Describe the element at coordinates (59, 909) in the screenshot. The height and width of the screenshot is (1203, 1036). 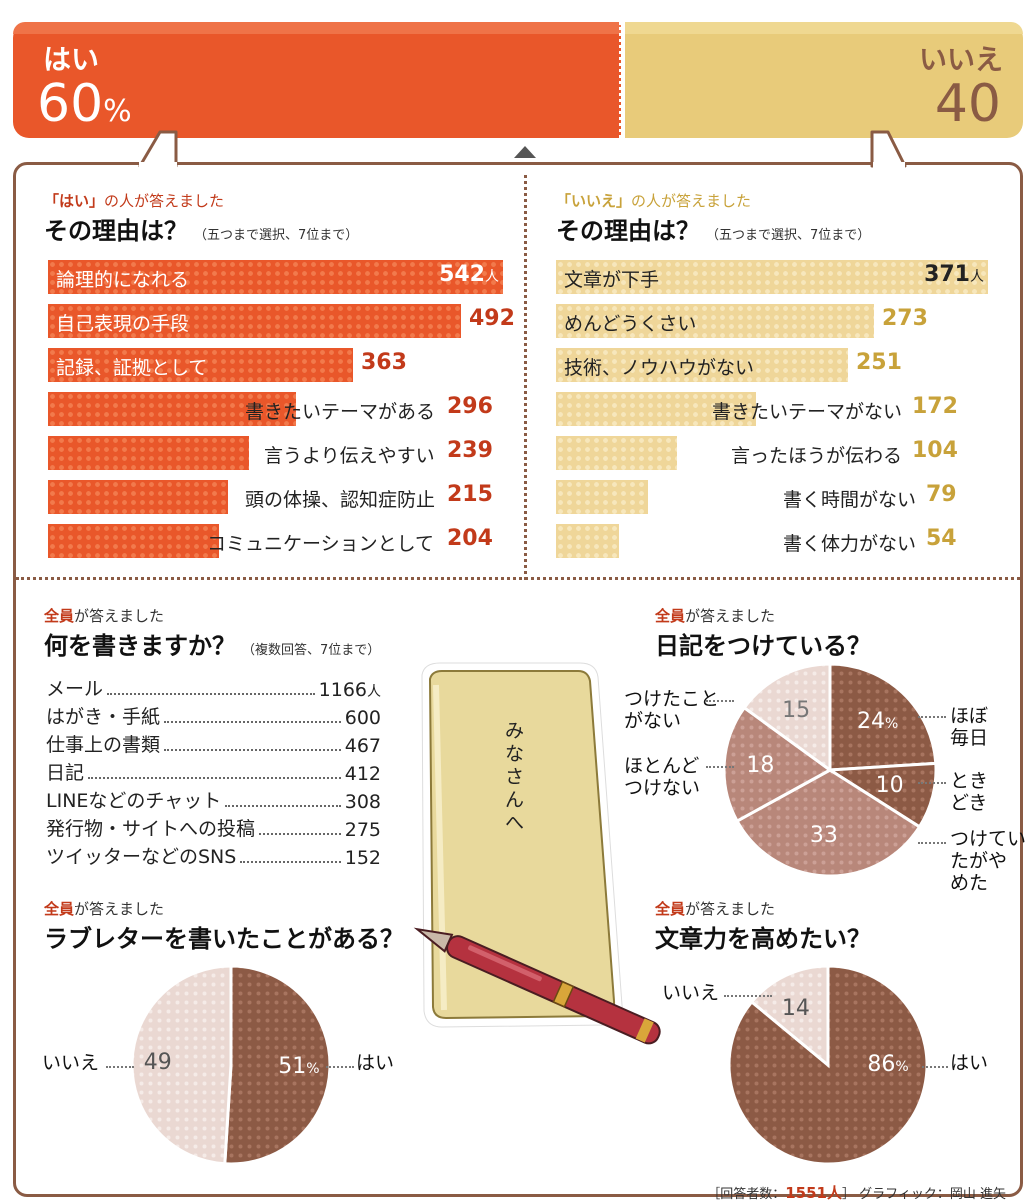
I see `loveletter-pre-highlight: 全員` at that location.